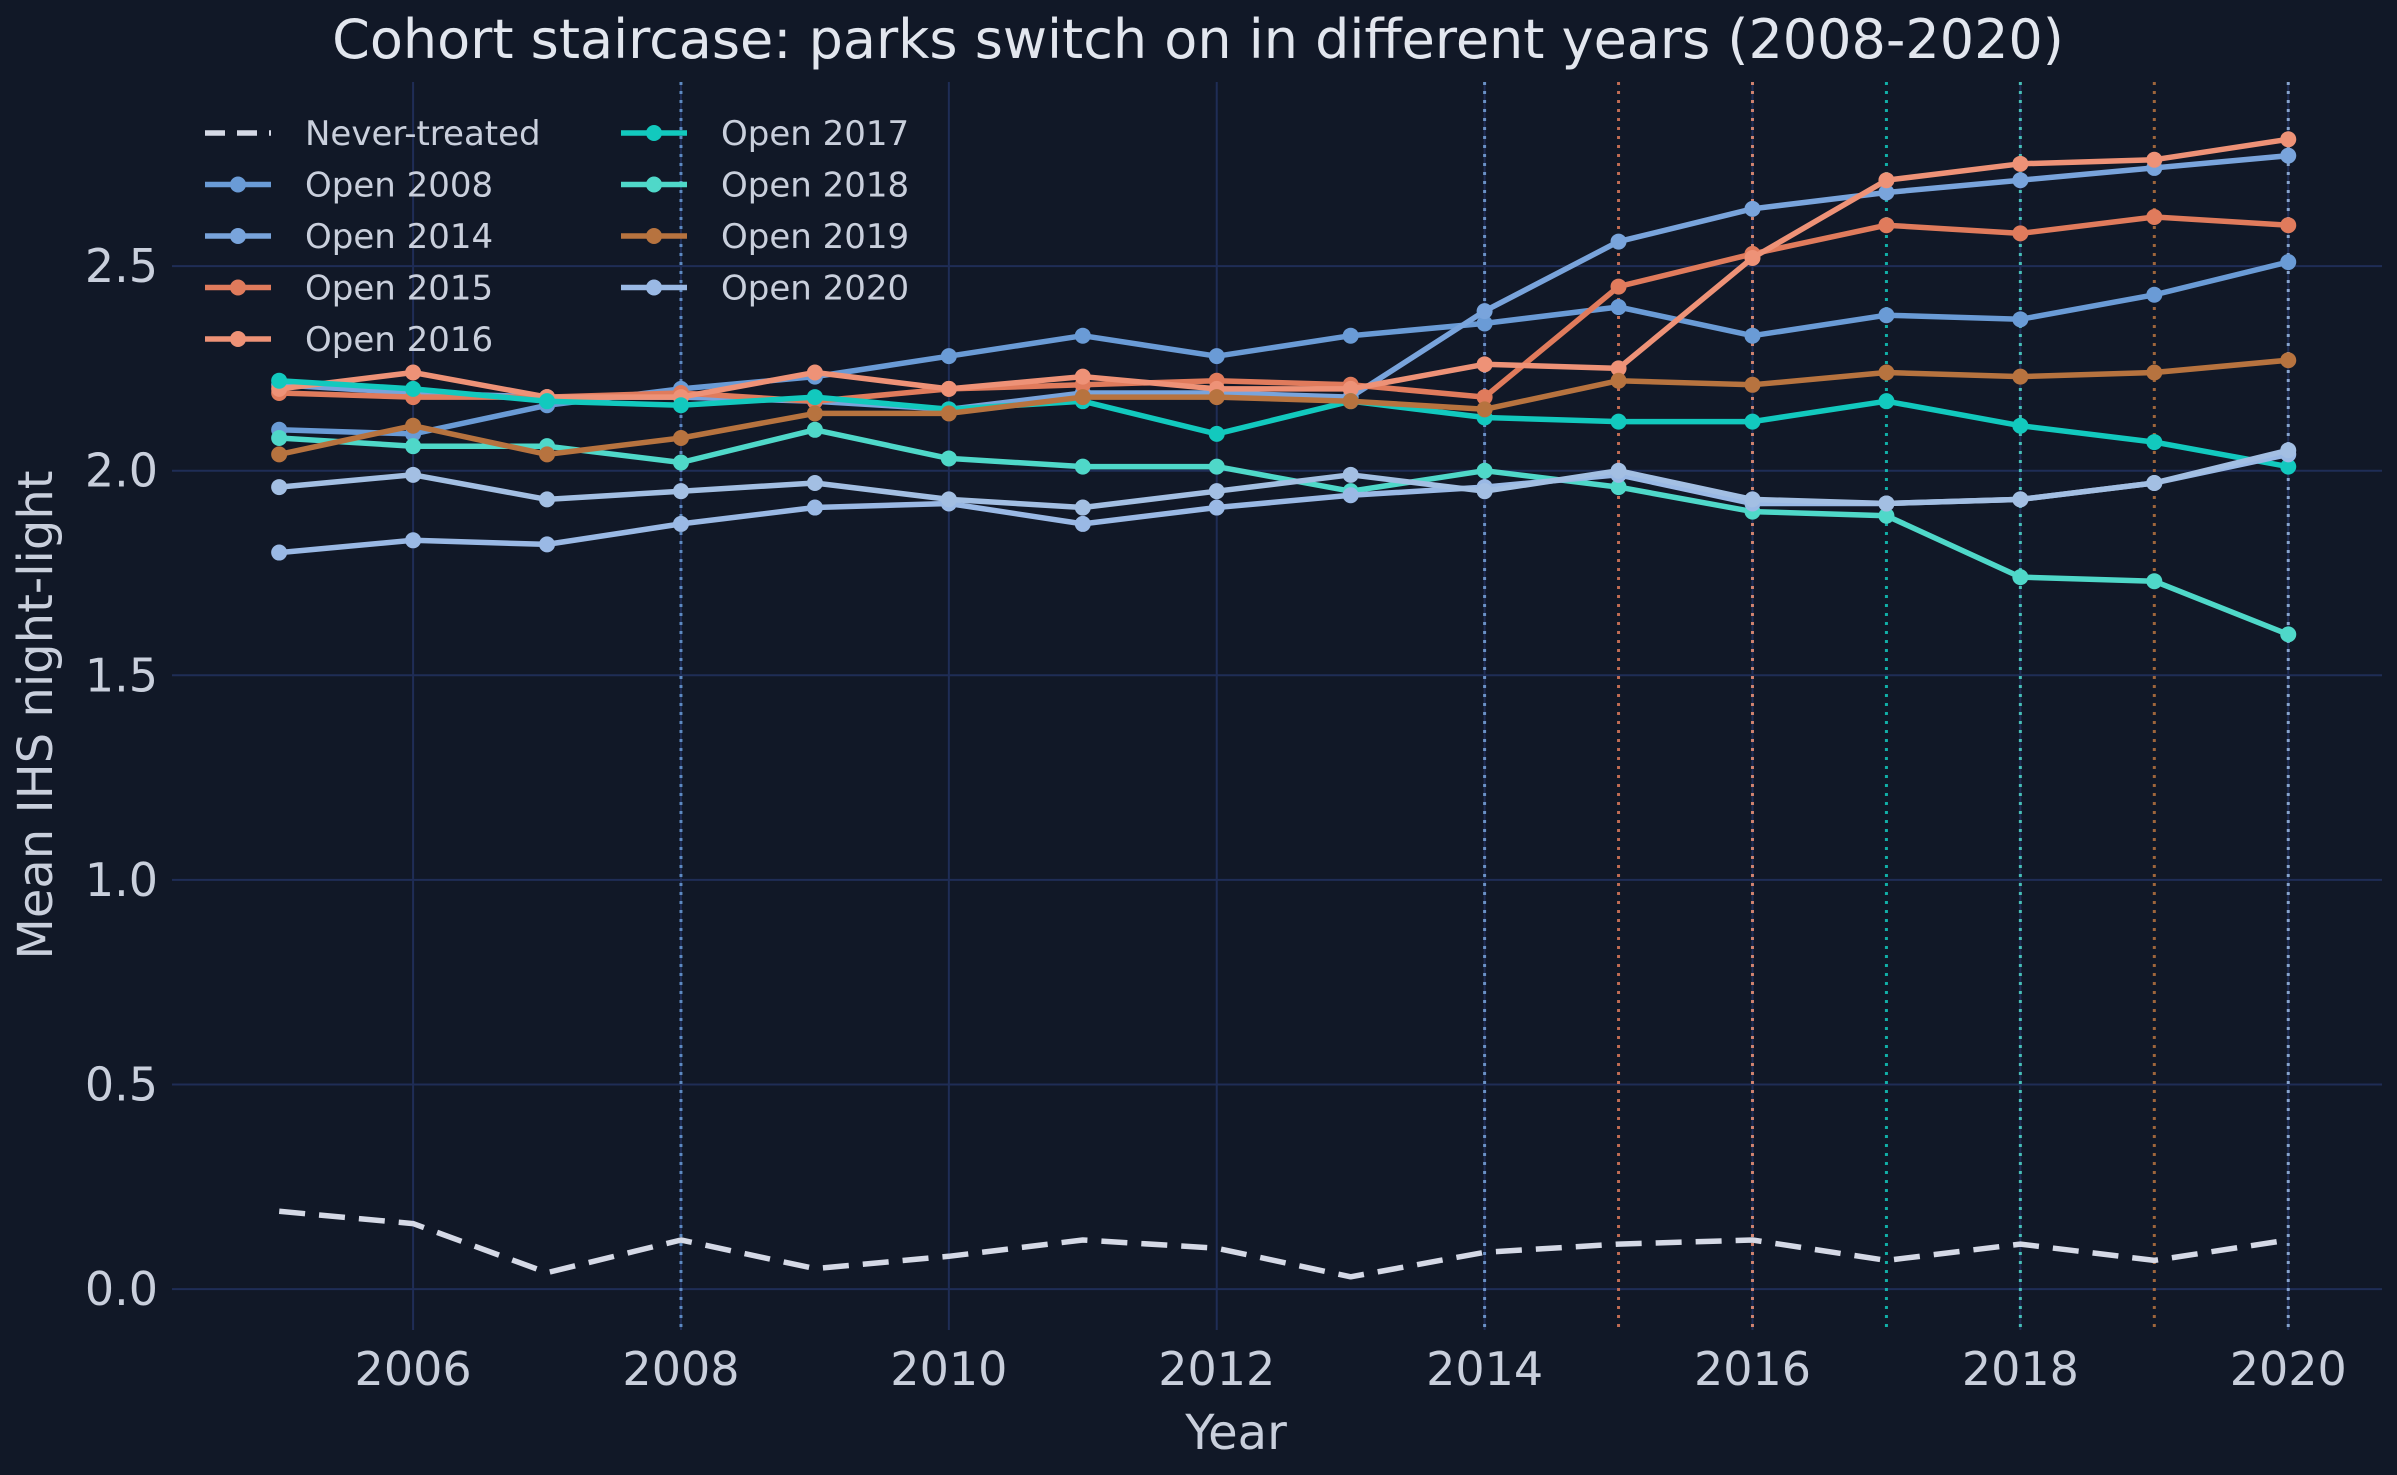 Image resolution: width=2397 pixels, height=1475 pixels. What do you see at coordinates (399, 289) in the screenshot?
I see `legend-label: Open 2015` at bounding box center [399, 289].